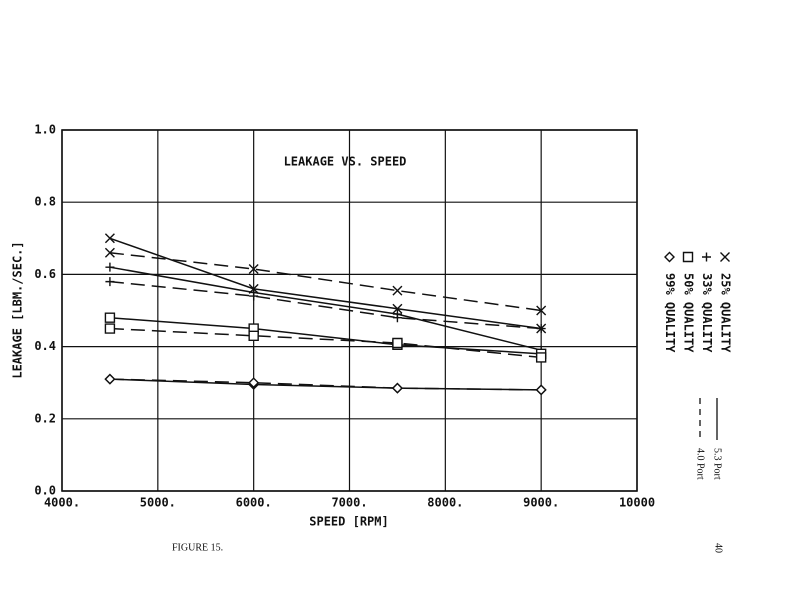 This screenshot has height=607, width=792. What do you see at coordinates (18, 309) in the screenshot?
I see `y-axis-label: LEAKAGE [LBM./SEC.]` at bounding box center [18, 309].